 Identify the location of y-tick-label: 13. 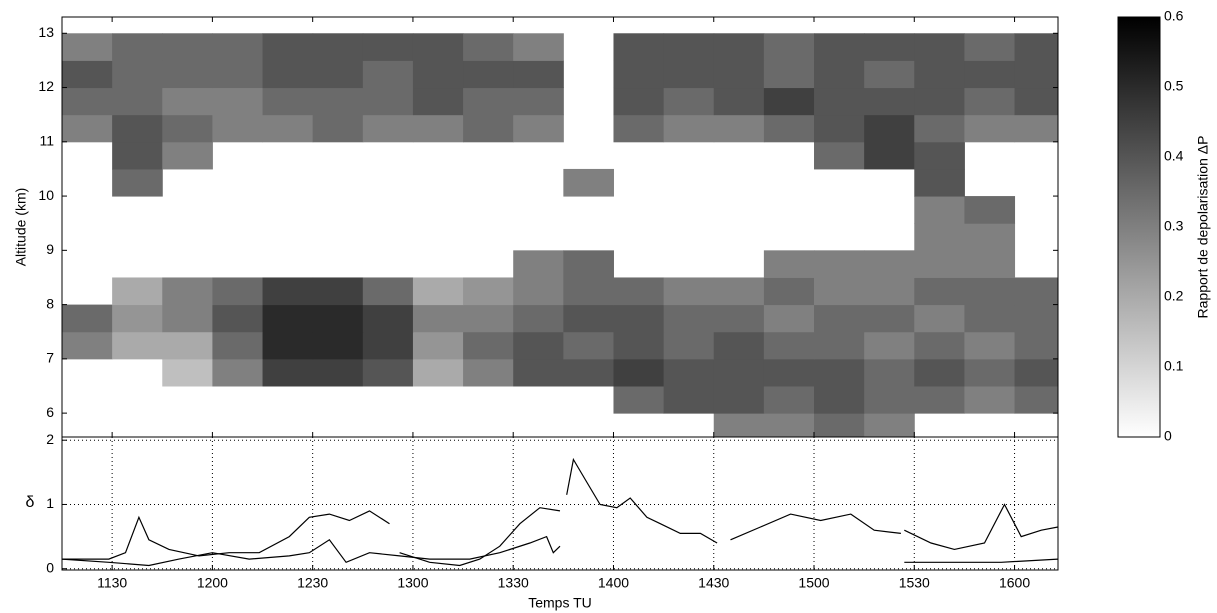
(46, 32).